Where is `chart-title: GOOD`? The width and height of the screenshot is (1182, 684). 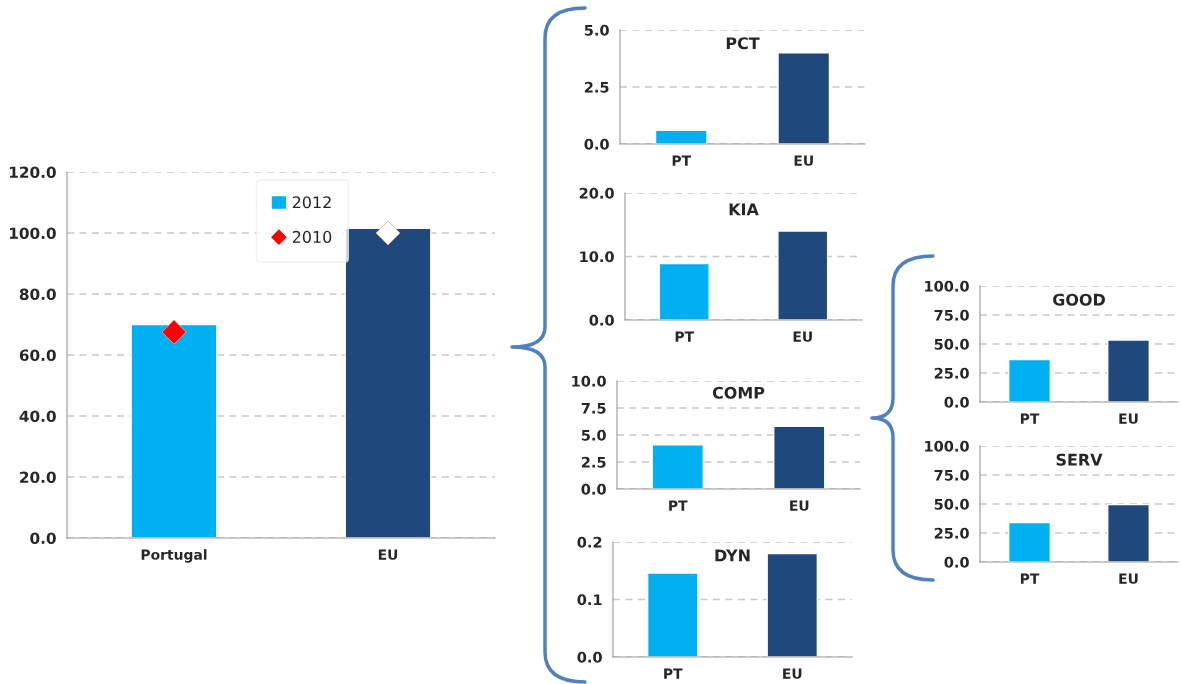
chart-title: GOOD is located at coordinates (1079, 299).